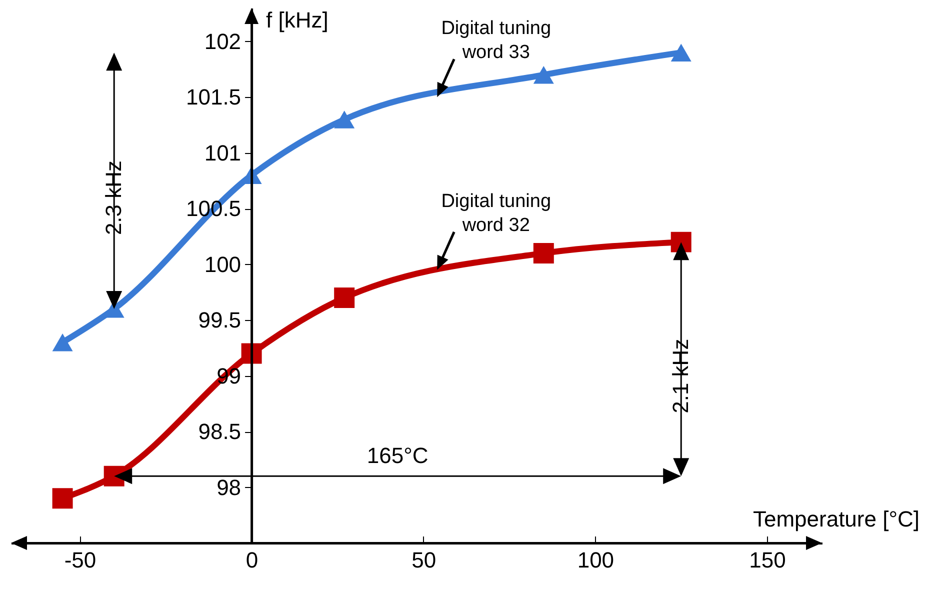  Describe the element at coordinates (767, 560) in the screenshot. I see `x-tick-label: 150` at that location.